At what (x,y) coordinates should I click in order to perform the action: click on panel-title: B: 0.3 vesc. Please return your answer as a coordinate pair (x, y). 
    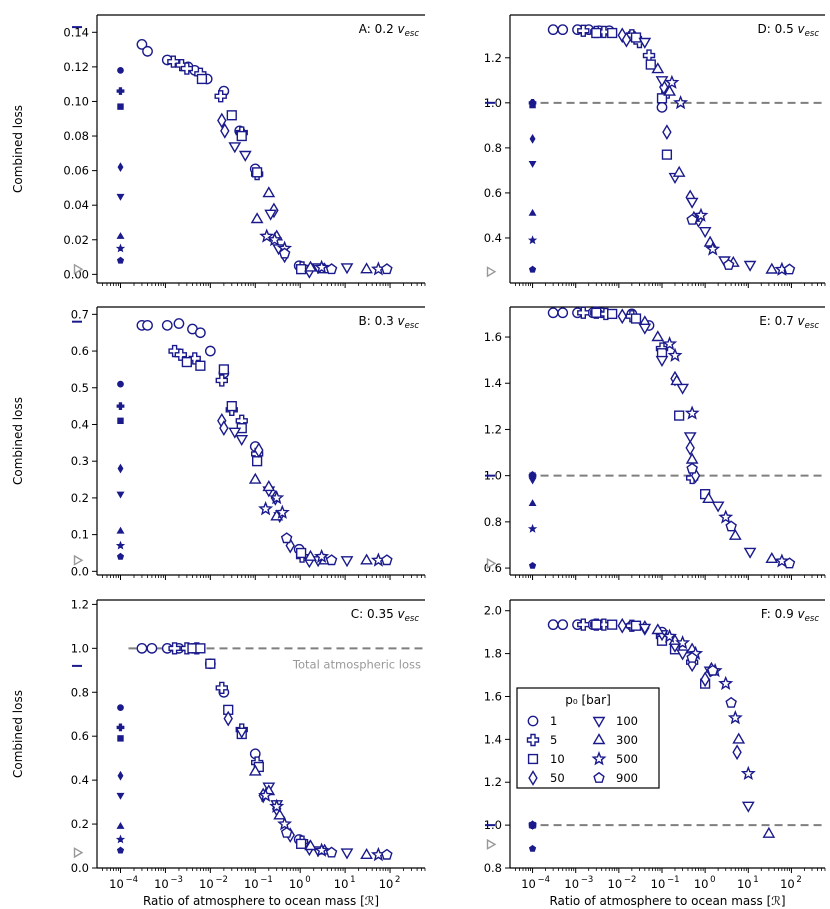
    Looking at the image, I should click on (389, 322).